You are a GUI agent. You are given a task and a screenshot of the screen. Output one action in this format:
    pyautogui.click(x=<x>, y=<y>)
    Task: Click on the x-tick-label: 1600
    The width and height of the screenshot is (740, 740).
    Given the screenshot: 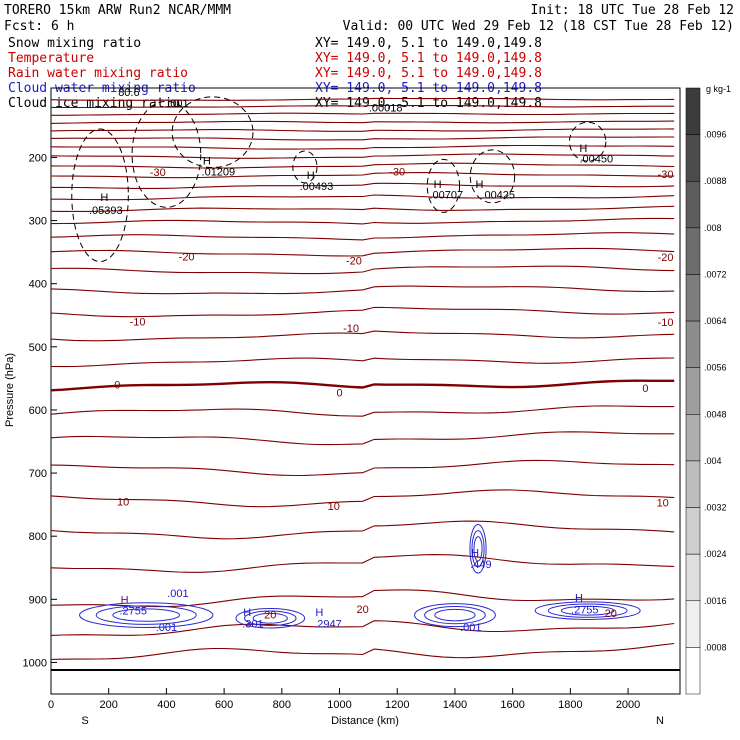 What is the action you would take?
    pyautogui.click(x=512, y=705)
    